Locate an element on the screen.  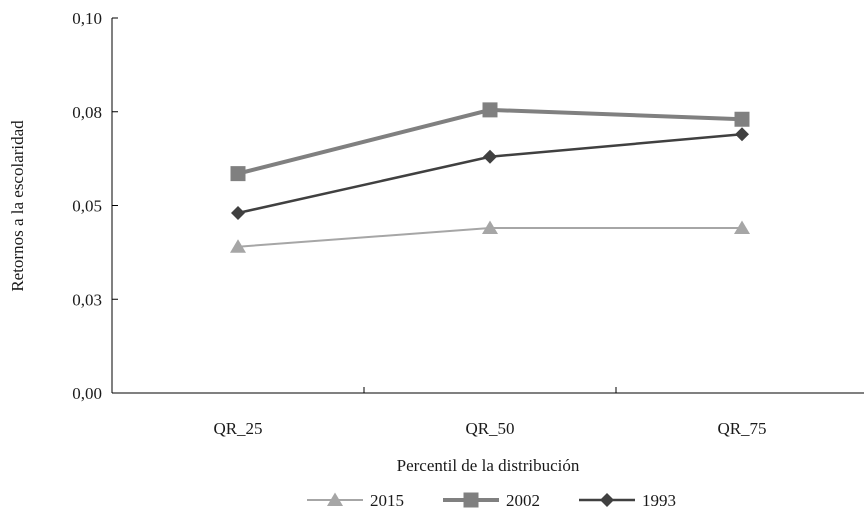
x-tick-label: QR_50 is located at coordinates (489, 428).